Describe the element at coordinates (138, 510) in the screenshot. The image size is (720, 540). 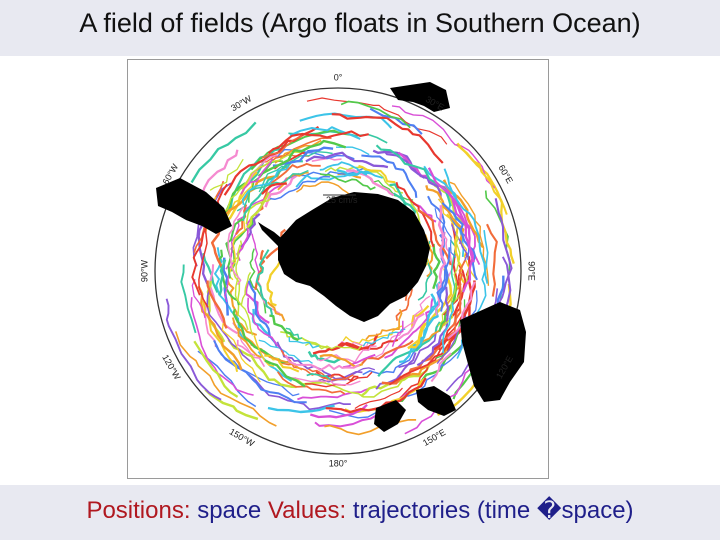
I see `positions-label: Positions:` at that location.